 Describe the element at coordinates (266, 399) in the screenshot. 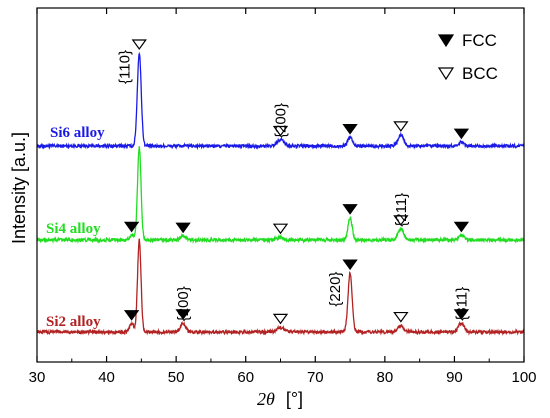

I see `x-axis-label-symbol: 2θ` at that location.